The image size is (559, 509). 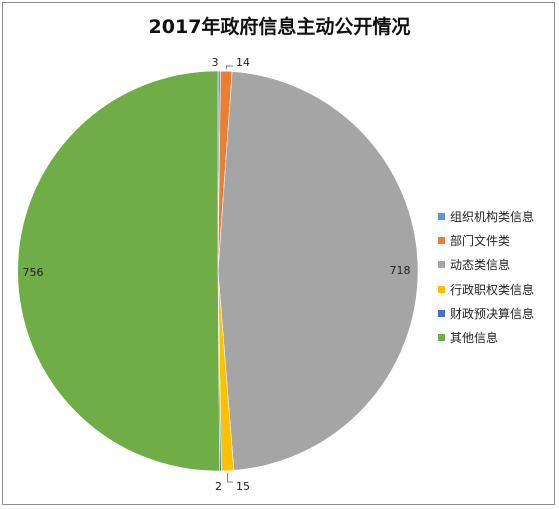 I want to click on data-label-1: 14, so click(x=243, y=62).